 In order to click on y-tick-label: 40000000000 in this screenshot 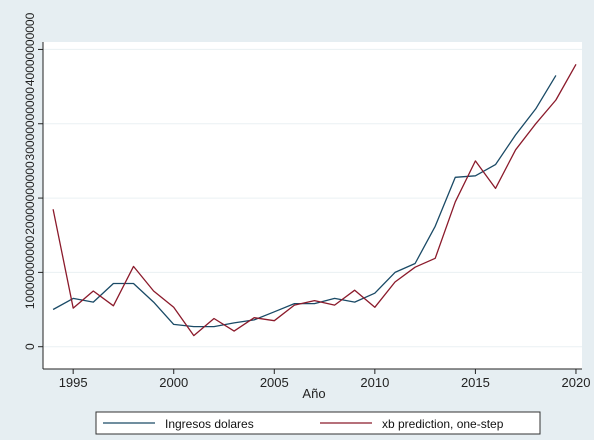, I will do `click(30, 49)`.